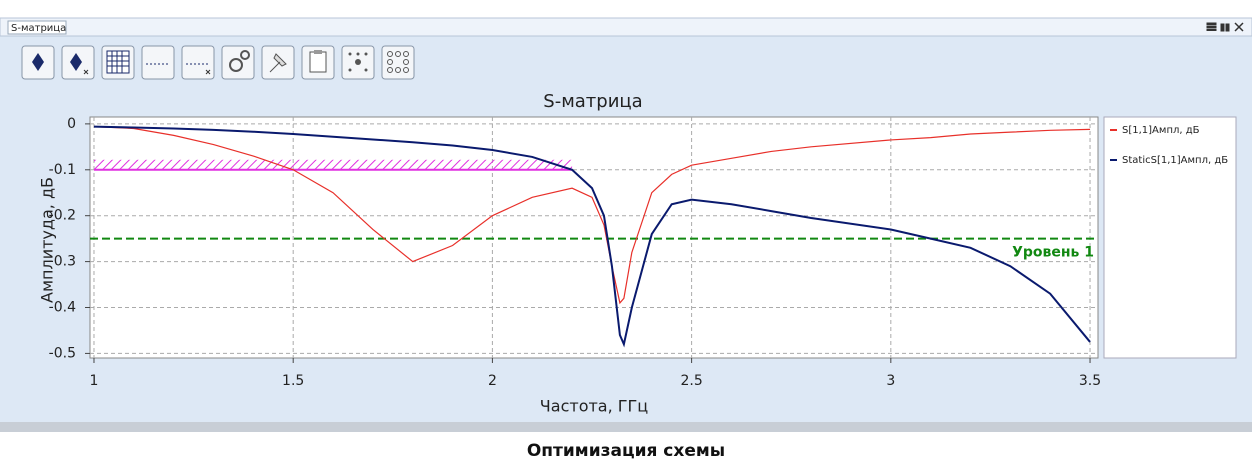 The width and height of the screenshot is (1252, 472). What do you see at coordinates (62, 170) in the screenshot?
I see `y-tick-label: -0.1` at bounding box center [62, 170].